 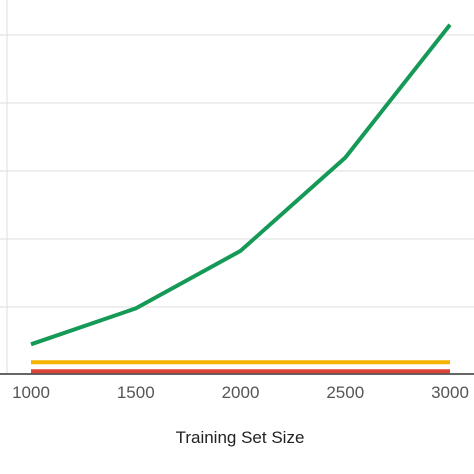 What do you see at coordinates (345, 392) in the screenshot?
I see `x-tick-label: 2500` at bounding box center [345, 392].